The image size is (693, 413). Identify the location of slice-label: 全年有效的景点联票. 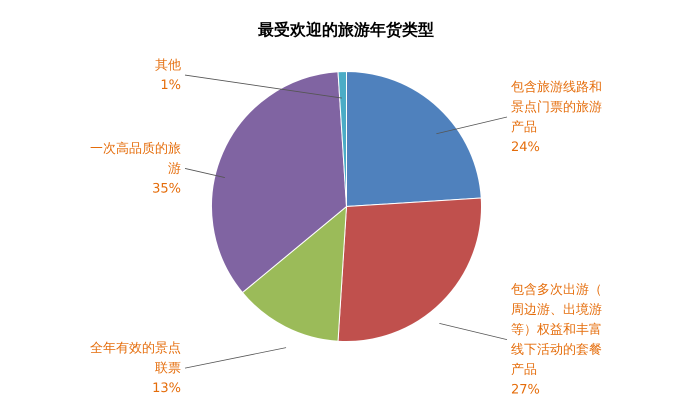
(135, 358).